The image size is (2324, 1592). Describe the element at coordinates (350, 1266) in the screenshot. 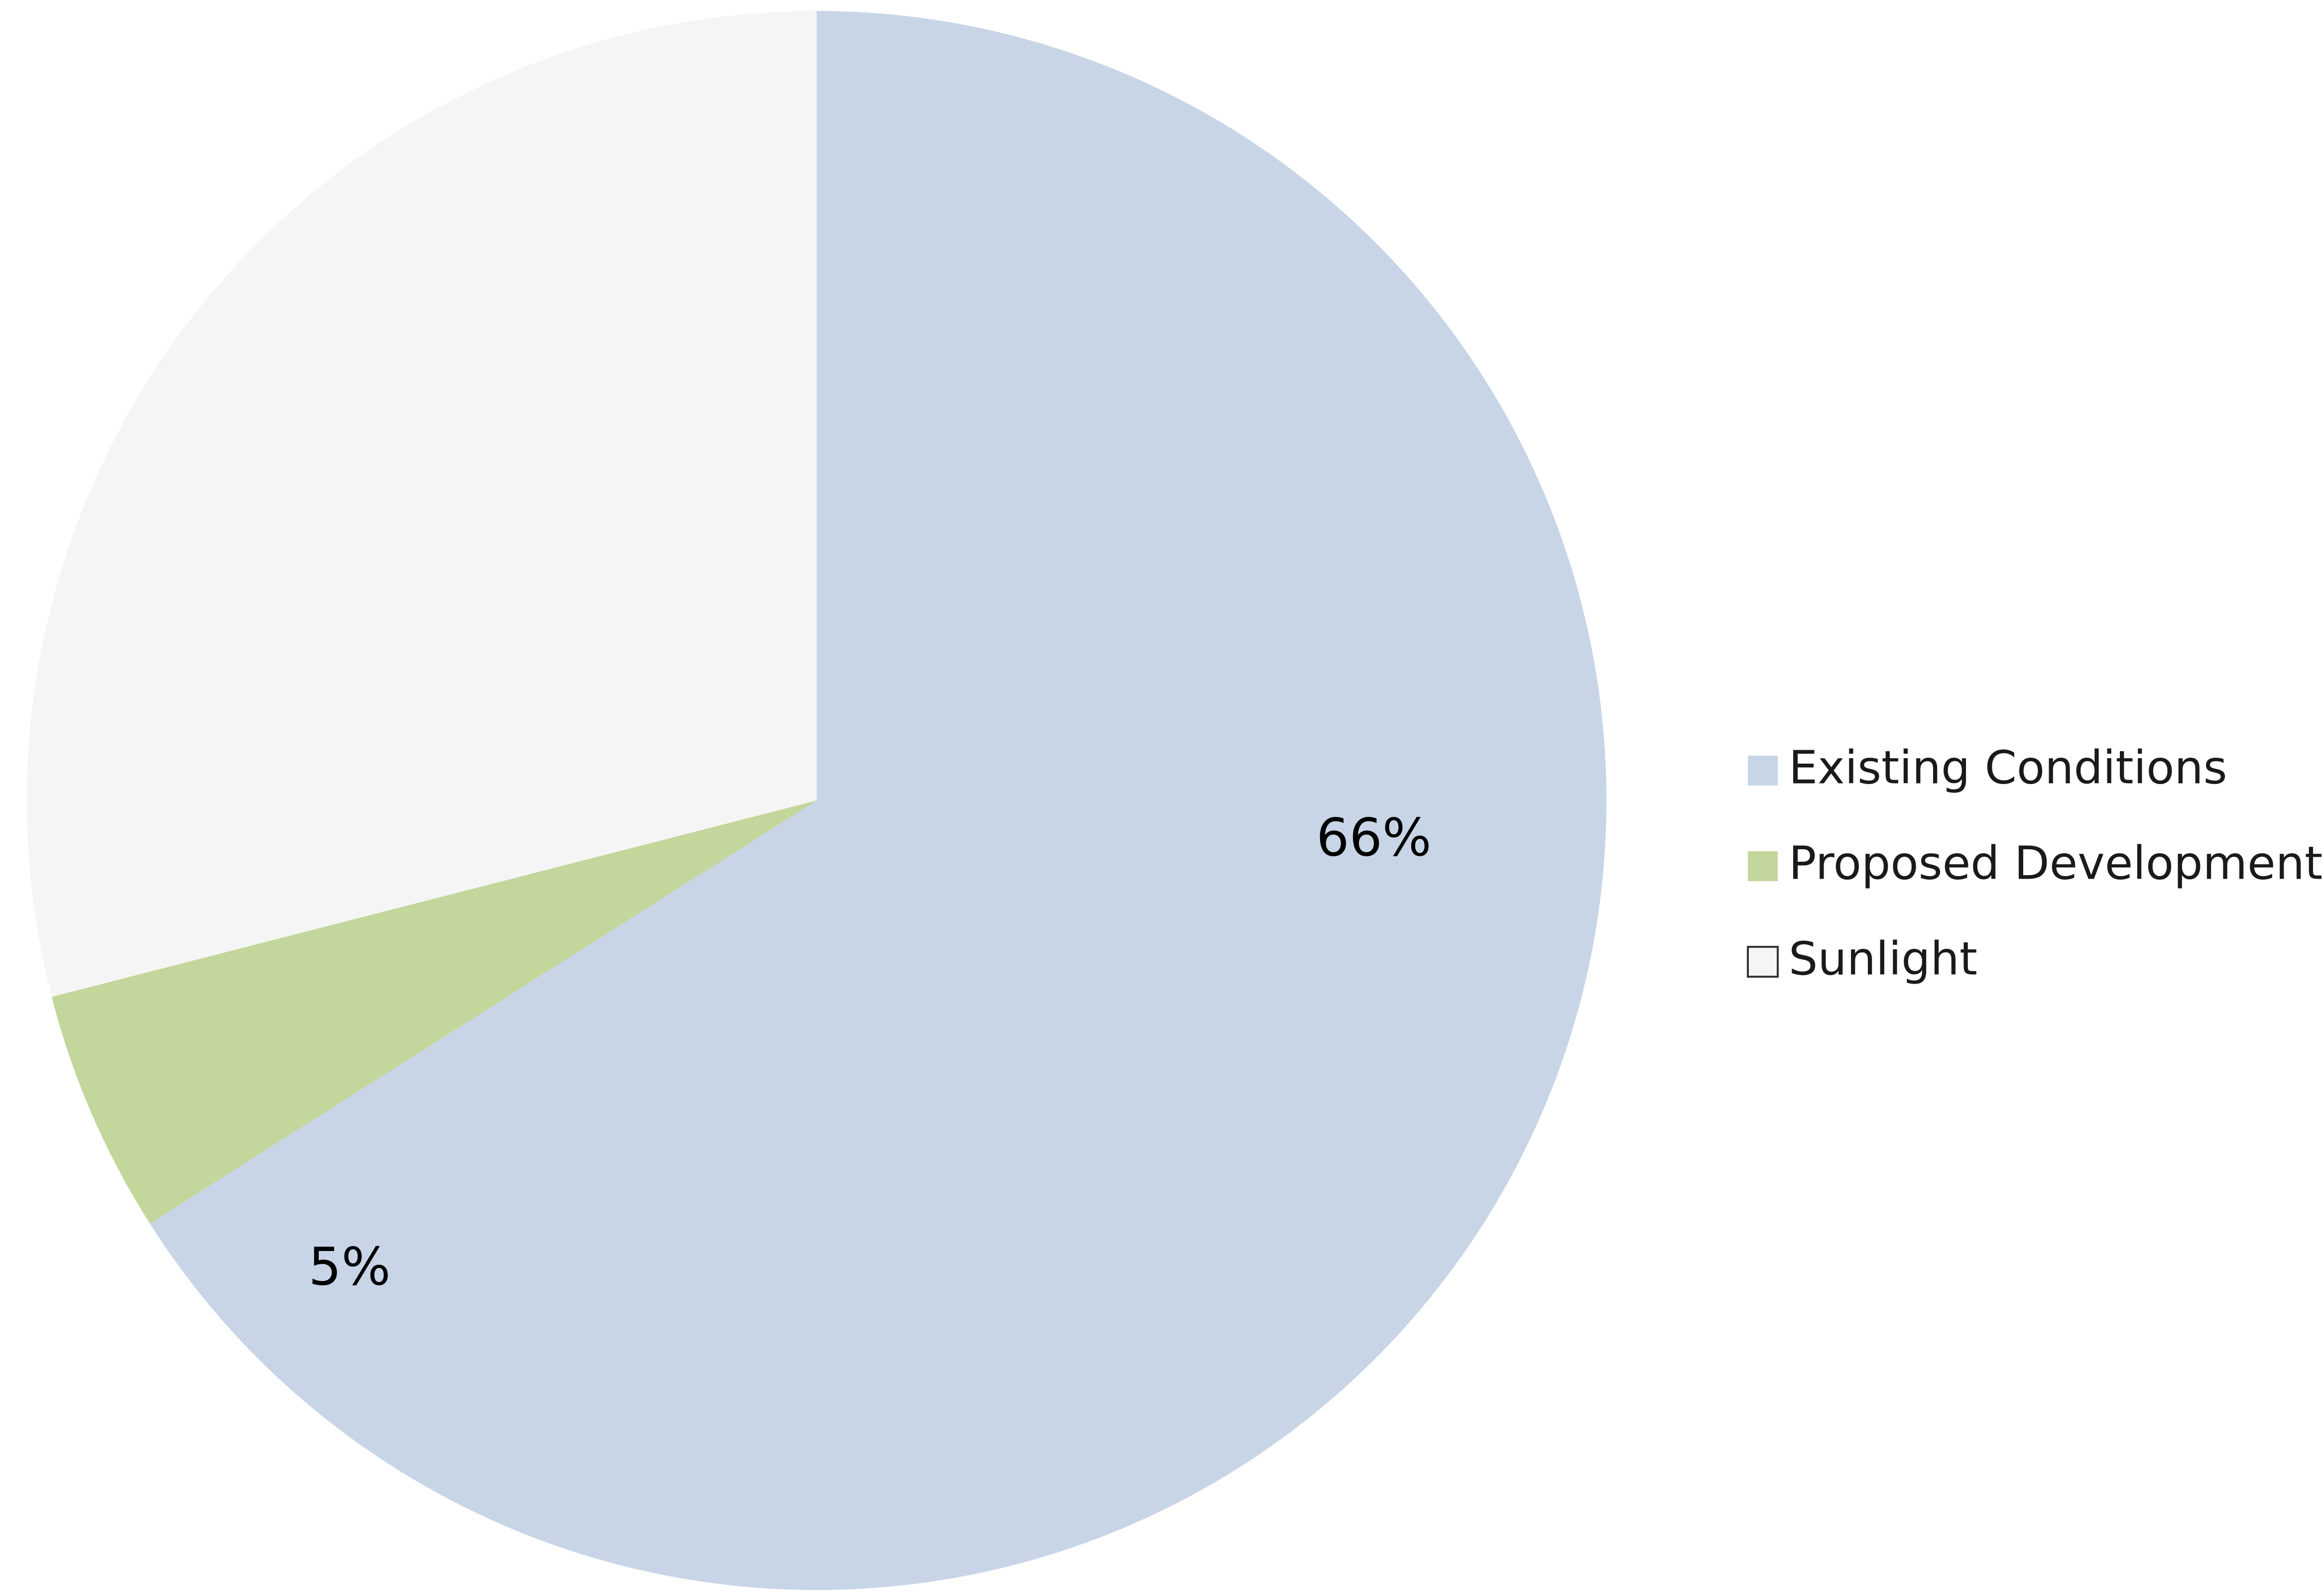

I see `data-label: 5%` at that location.